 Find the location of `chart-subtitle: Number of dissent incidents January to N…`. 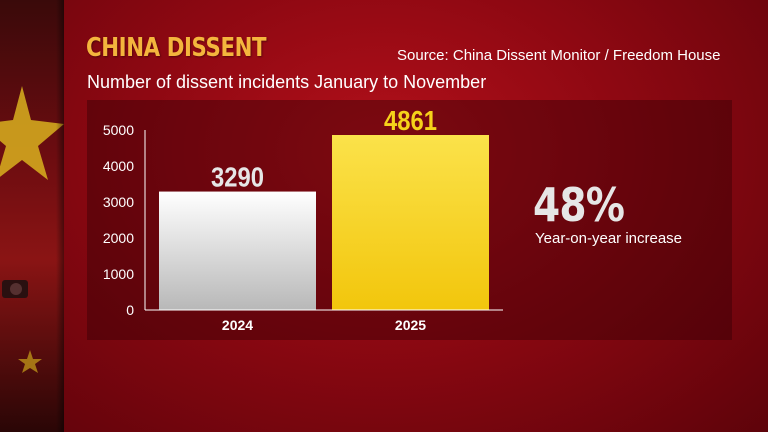

chart-subtitle: Number of dissent incidents January to N… is located at coordinates (287, 82).